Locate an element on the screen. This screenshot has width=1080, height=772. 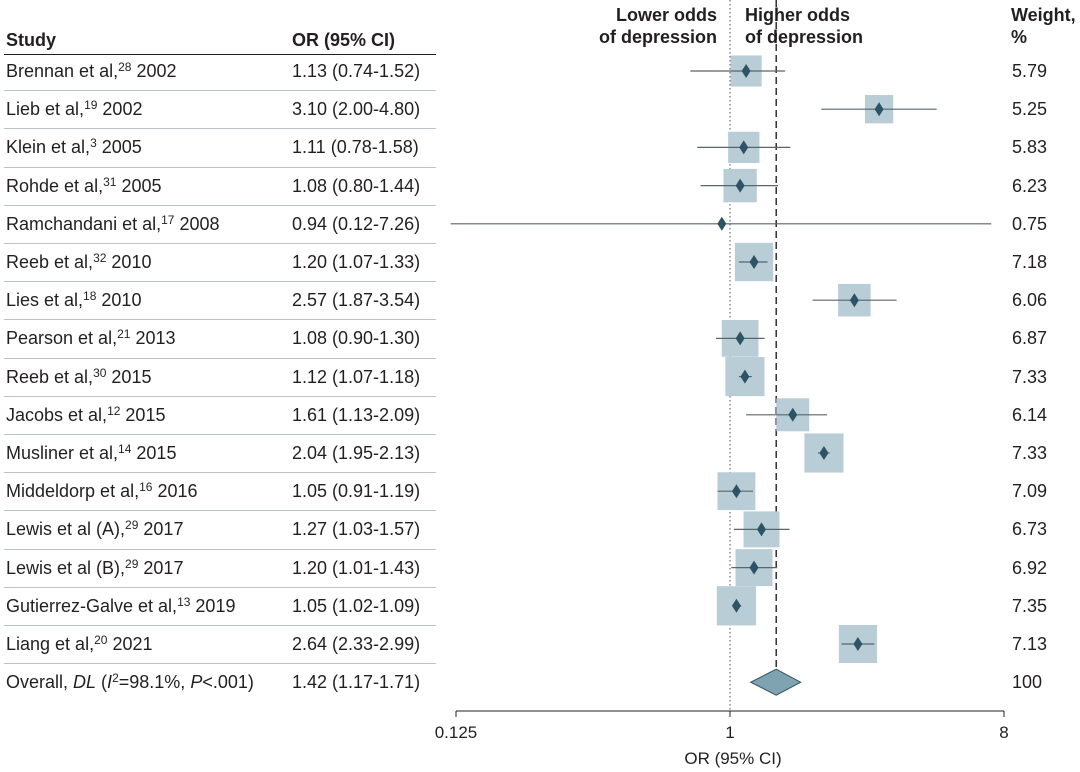
study-author: Brennan et al, is located at coordinates (62, 71).